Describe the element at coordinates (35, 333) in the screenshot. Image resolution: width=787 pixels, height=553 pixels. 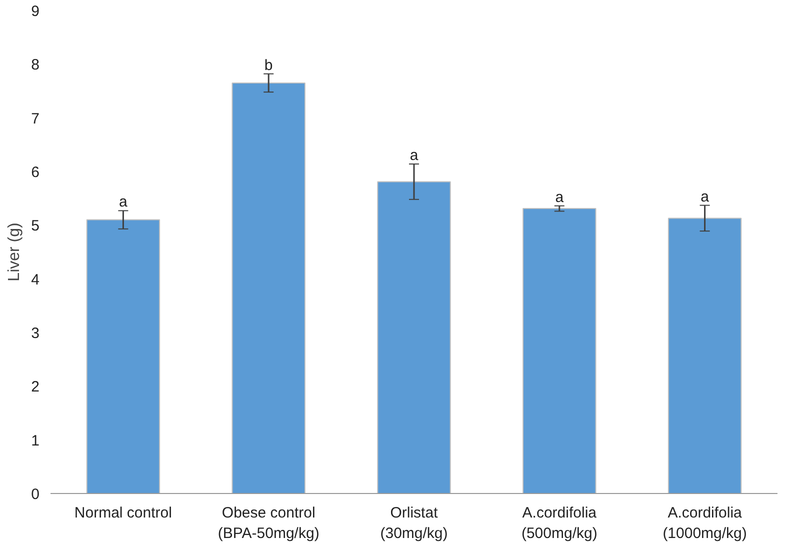
I see `y-tick-label: 3` at that location.